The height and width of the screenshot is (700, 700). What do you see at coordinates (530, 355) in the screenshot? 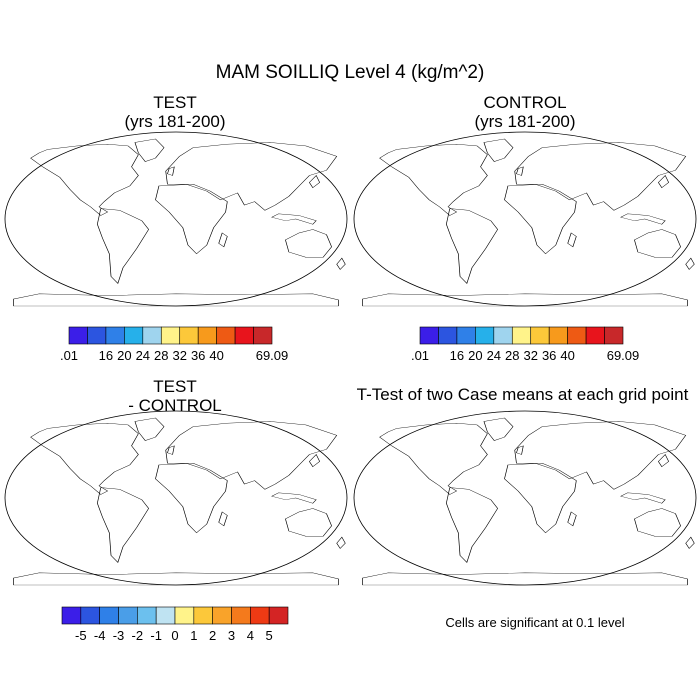
I see `control-colorbar-tick-label: 32` at bounding box center [530, 355].